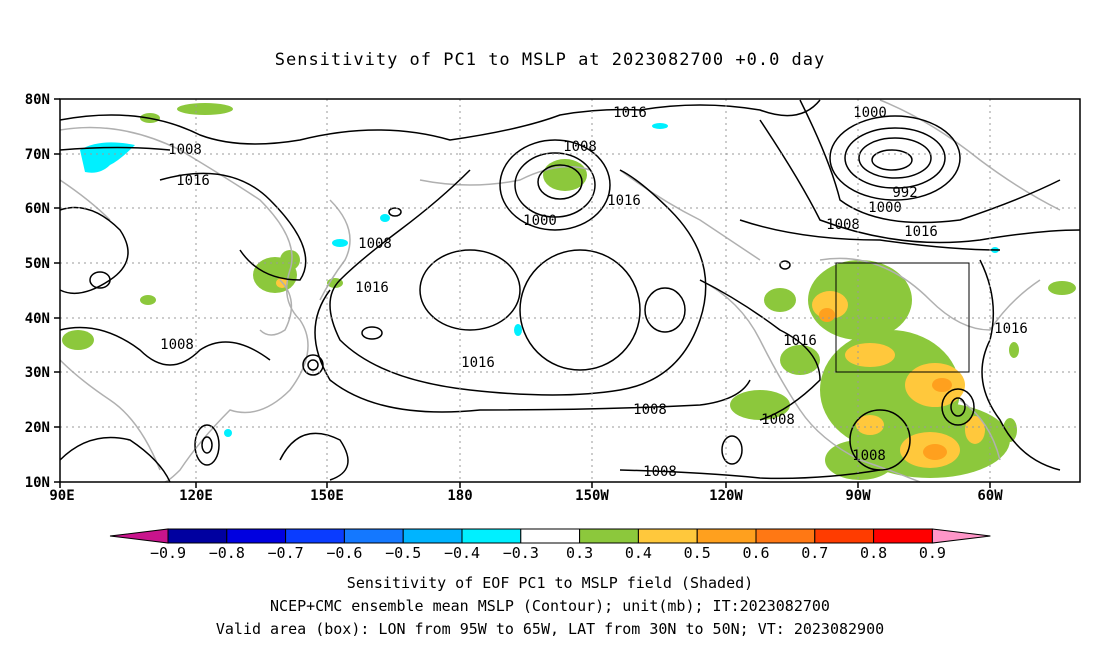 This screenshot has height=650, width=1100. Describe the element at coordinates (37, 319) in the screenshot. I see `lat-label: 40N` at that location.